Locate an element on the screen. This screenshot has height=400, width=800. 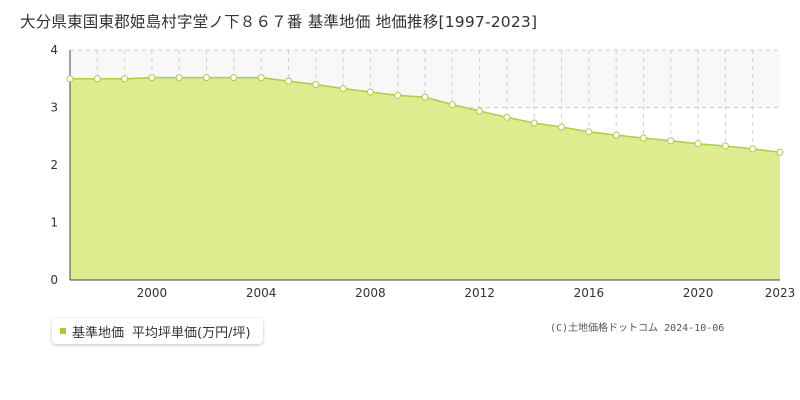
y-tick-label: 2 is located at coordinates (54, 165).